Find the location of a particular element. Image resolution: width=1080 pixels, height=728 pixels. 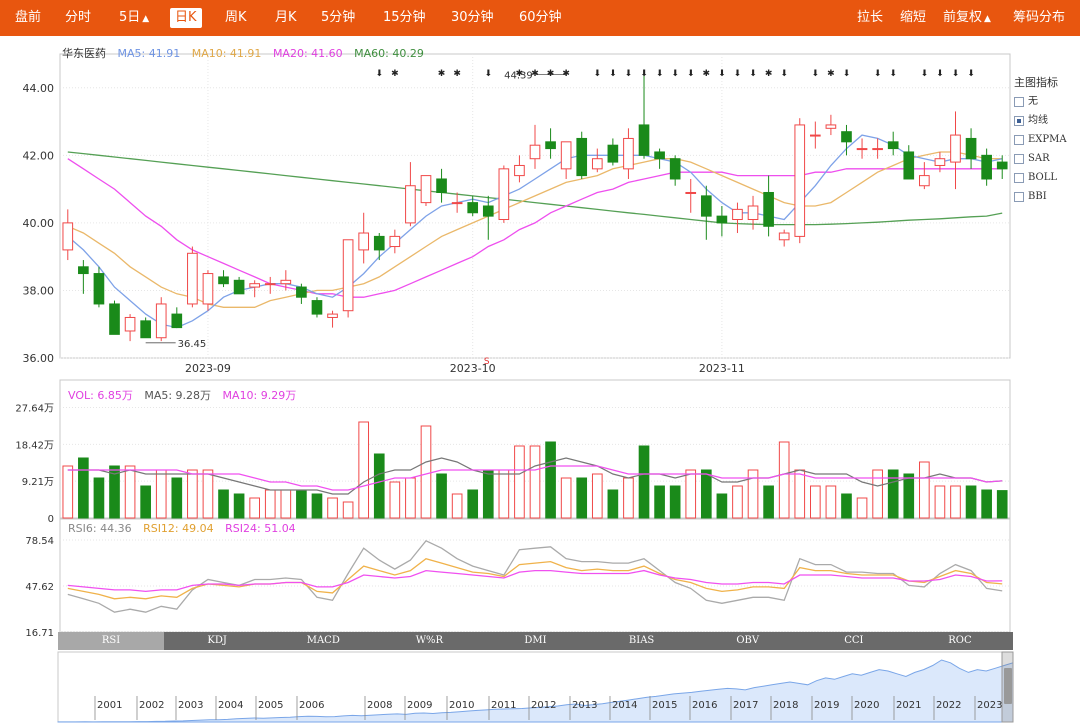

indicator-option-2: EXPMA is located at coordinates (1047, 139).